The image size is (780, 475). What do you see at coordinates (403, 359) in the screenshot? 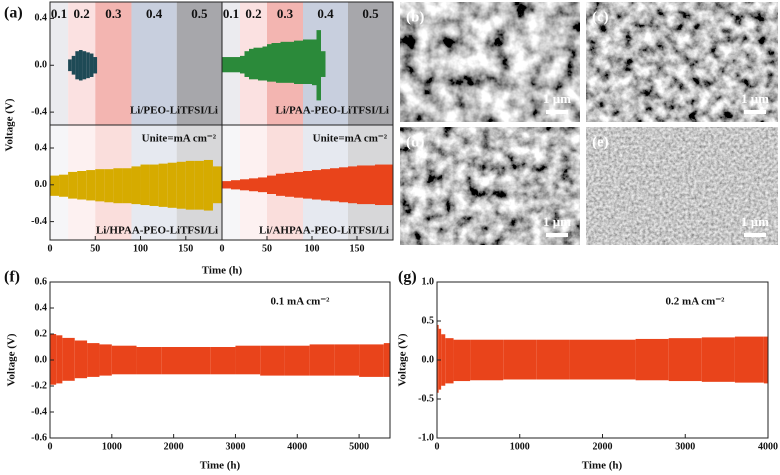
I see `y-axis-label: Voltage (V)` at bounding box center [403, 359].